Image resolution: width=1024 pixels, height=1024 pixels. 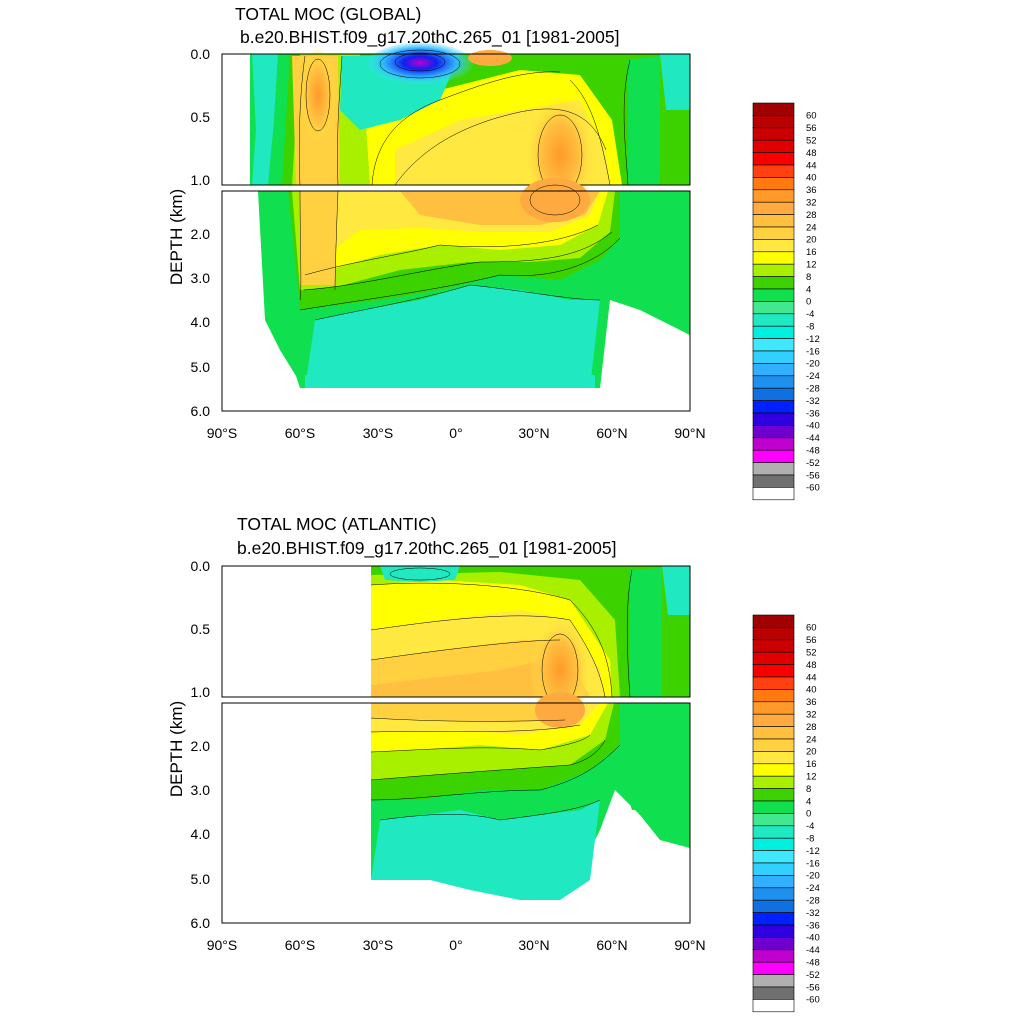 I want to click on global-upper-cell-south, so click(x=318, y=95).